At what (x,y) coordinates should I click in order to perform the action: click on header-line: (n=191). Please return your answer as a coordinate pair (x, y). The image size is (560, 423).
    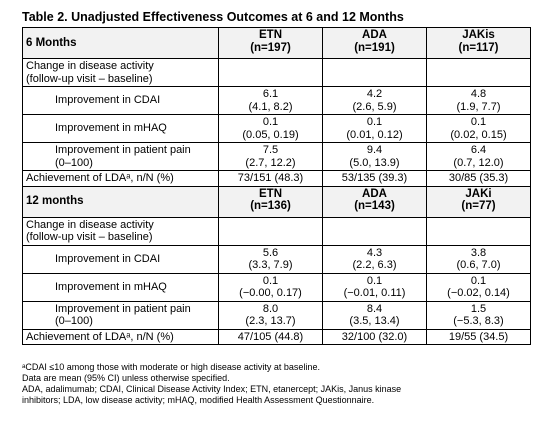
    Looking at the image, I should click on (374, 47).